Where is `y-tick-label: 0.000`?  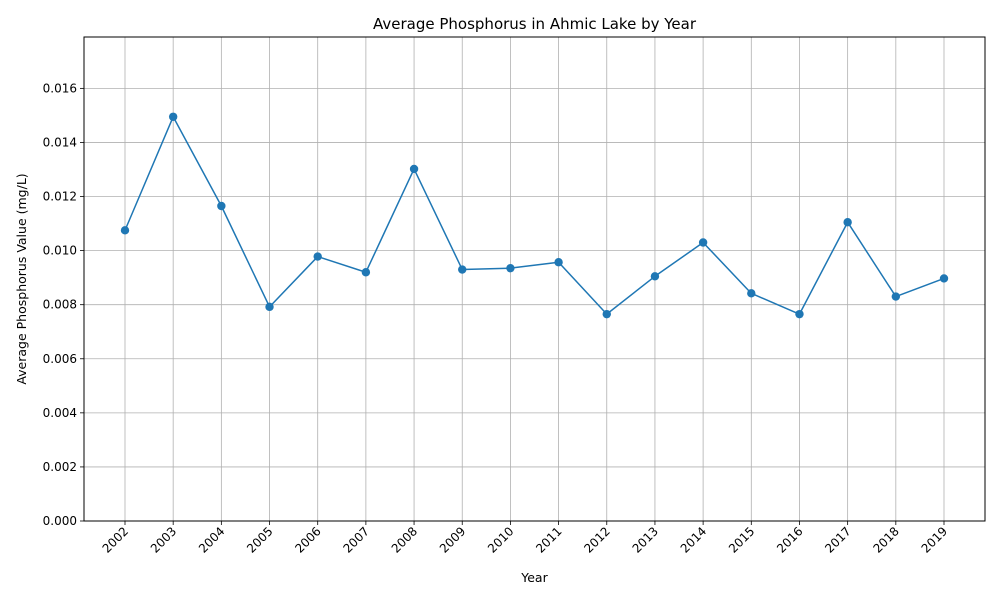 y-tick-label: 0.000 is located at coordinates (60, 521).